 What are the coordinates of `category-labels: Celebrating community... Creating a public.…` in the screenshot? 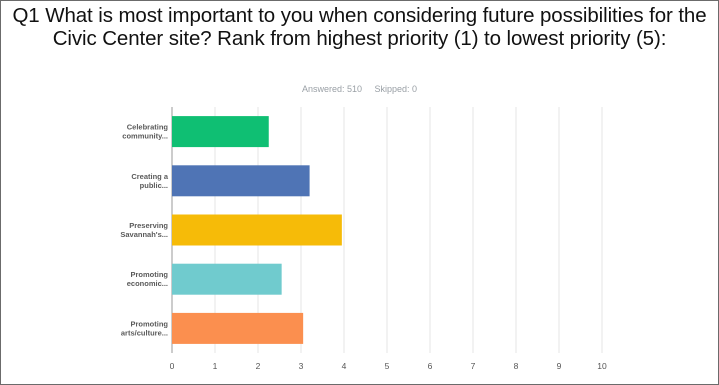 It's located at (144, 230).